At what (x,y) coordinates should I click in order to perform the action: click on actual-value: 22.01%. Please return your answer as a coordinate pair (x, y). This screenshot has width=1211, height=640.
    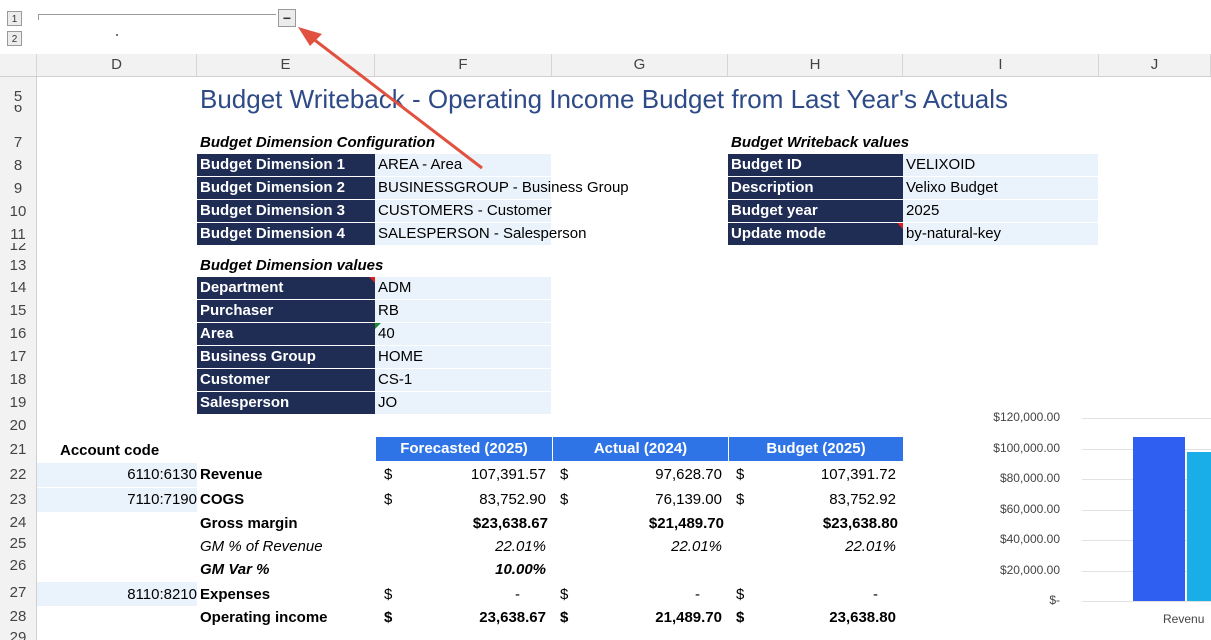
    Looking at the image, I should click on (696, 546).